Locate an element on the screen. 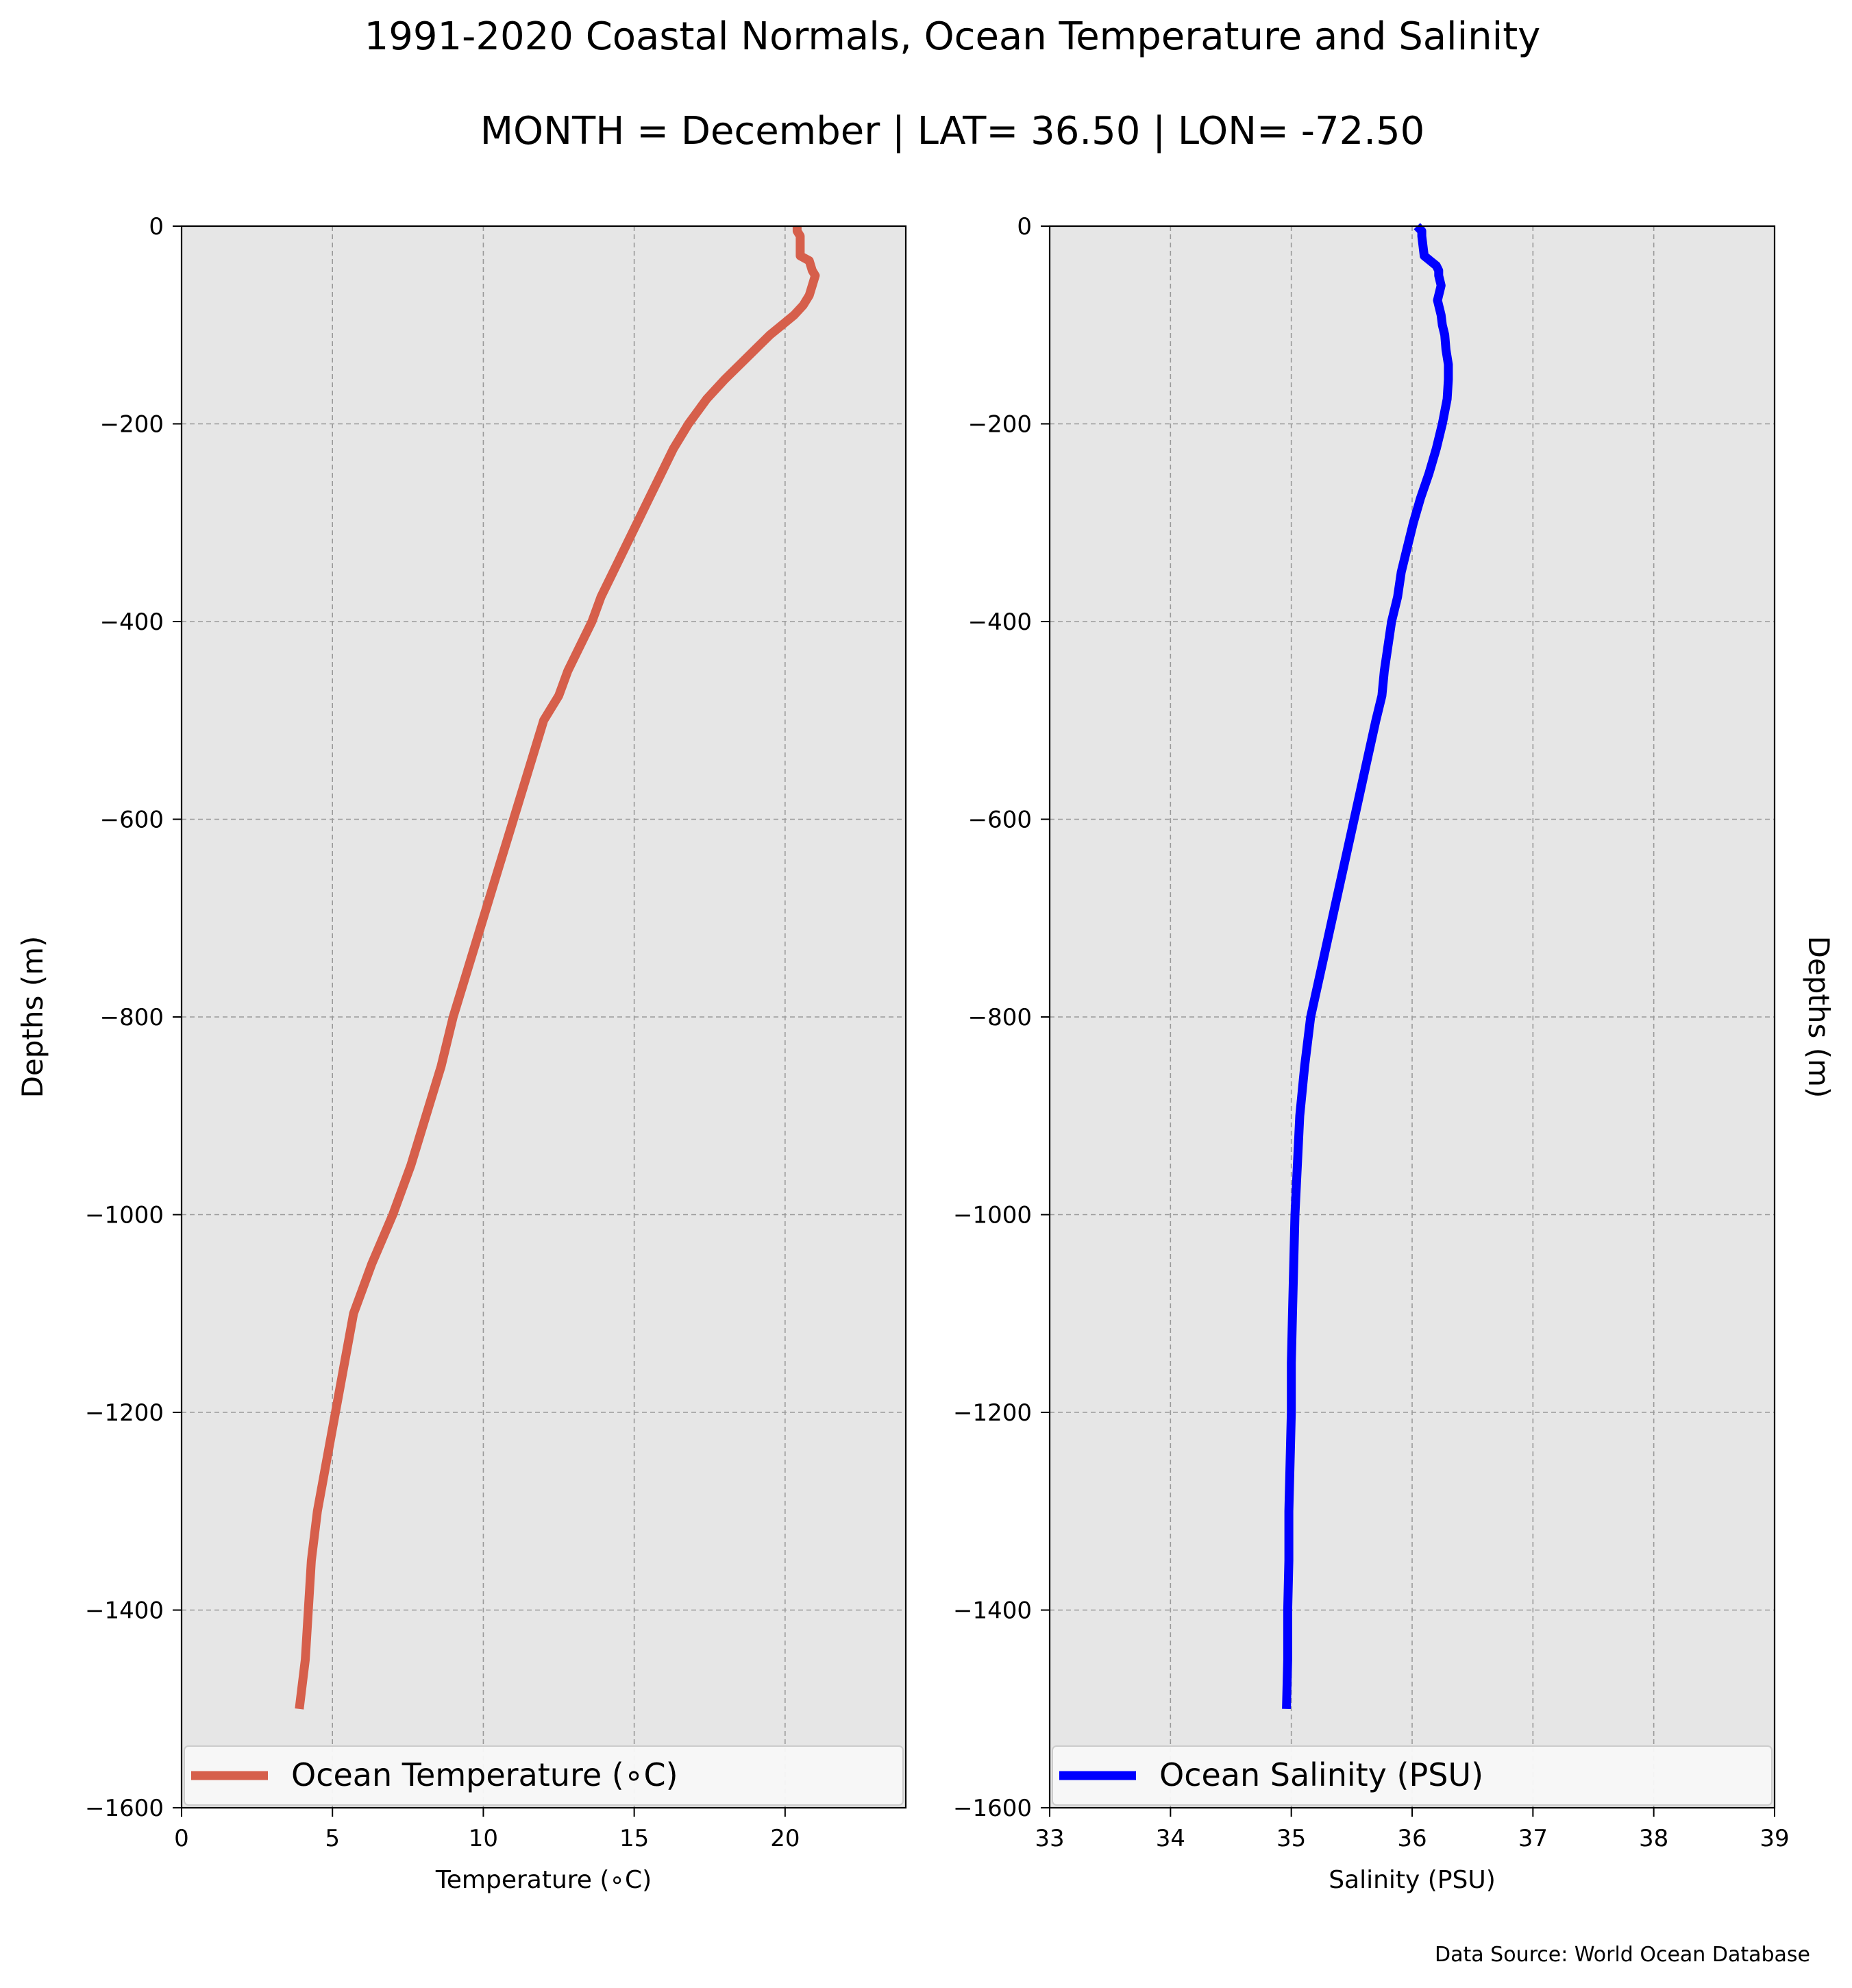 The width and height of the screenshot is (1852, 1988). x-tick-label: 39 is located at coordinates (1774, 1839).